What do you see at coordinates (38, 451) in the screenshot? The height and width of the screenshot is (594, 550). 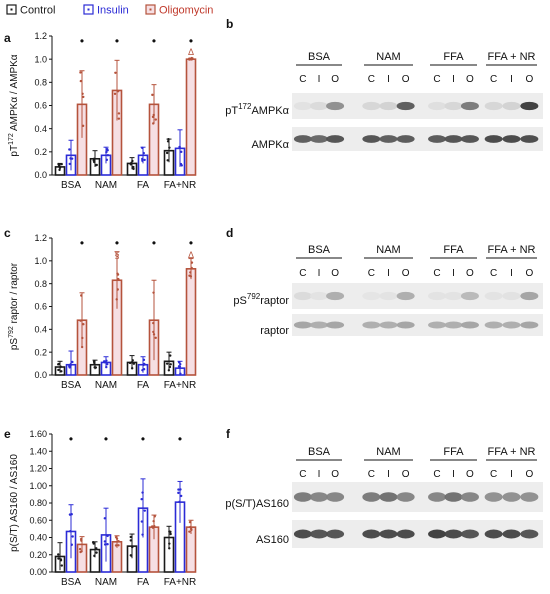 I see `y-tick-label: 1.40` at bounding box center [38, 451].